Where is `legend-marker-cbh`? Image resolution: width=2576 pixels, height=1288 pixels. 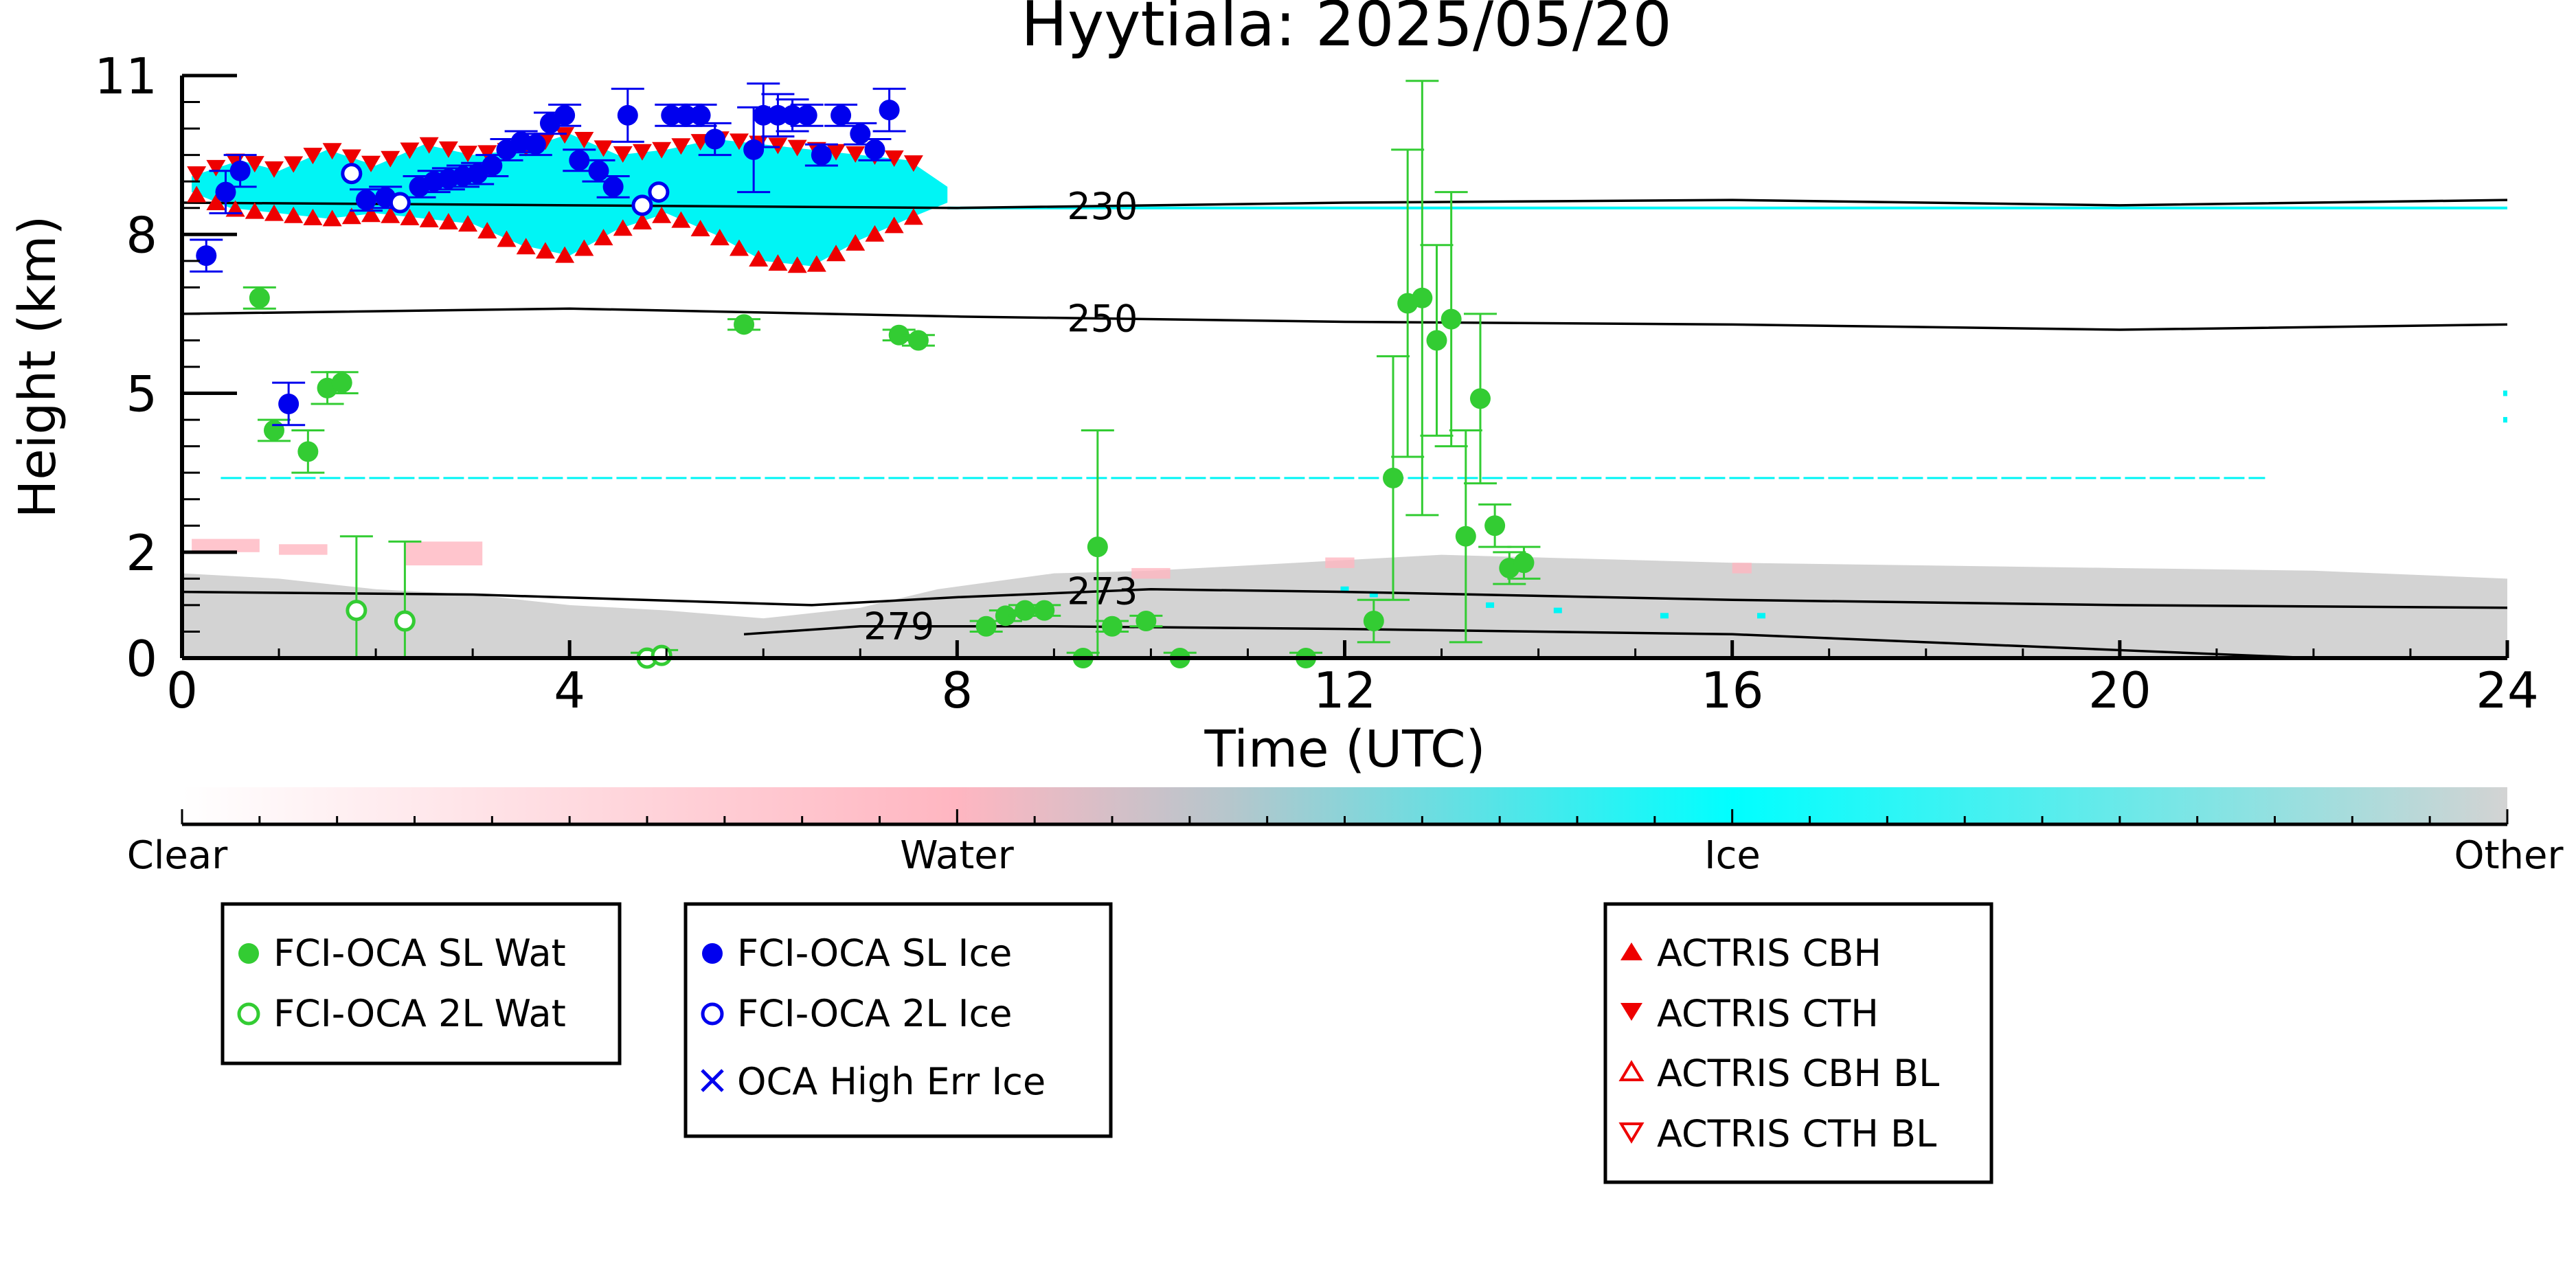 legend-marker-cbh is located at coordinates (1631, 951).